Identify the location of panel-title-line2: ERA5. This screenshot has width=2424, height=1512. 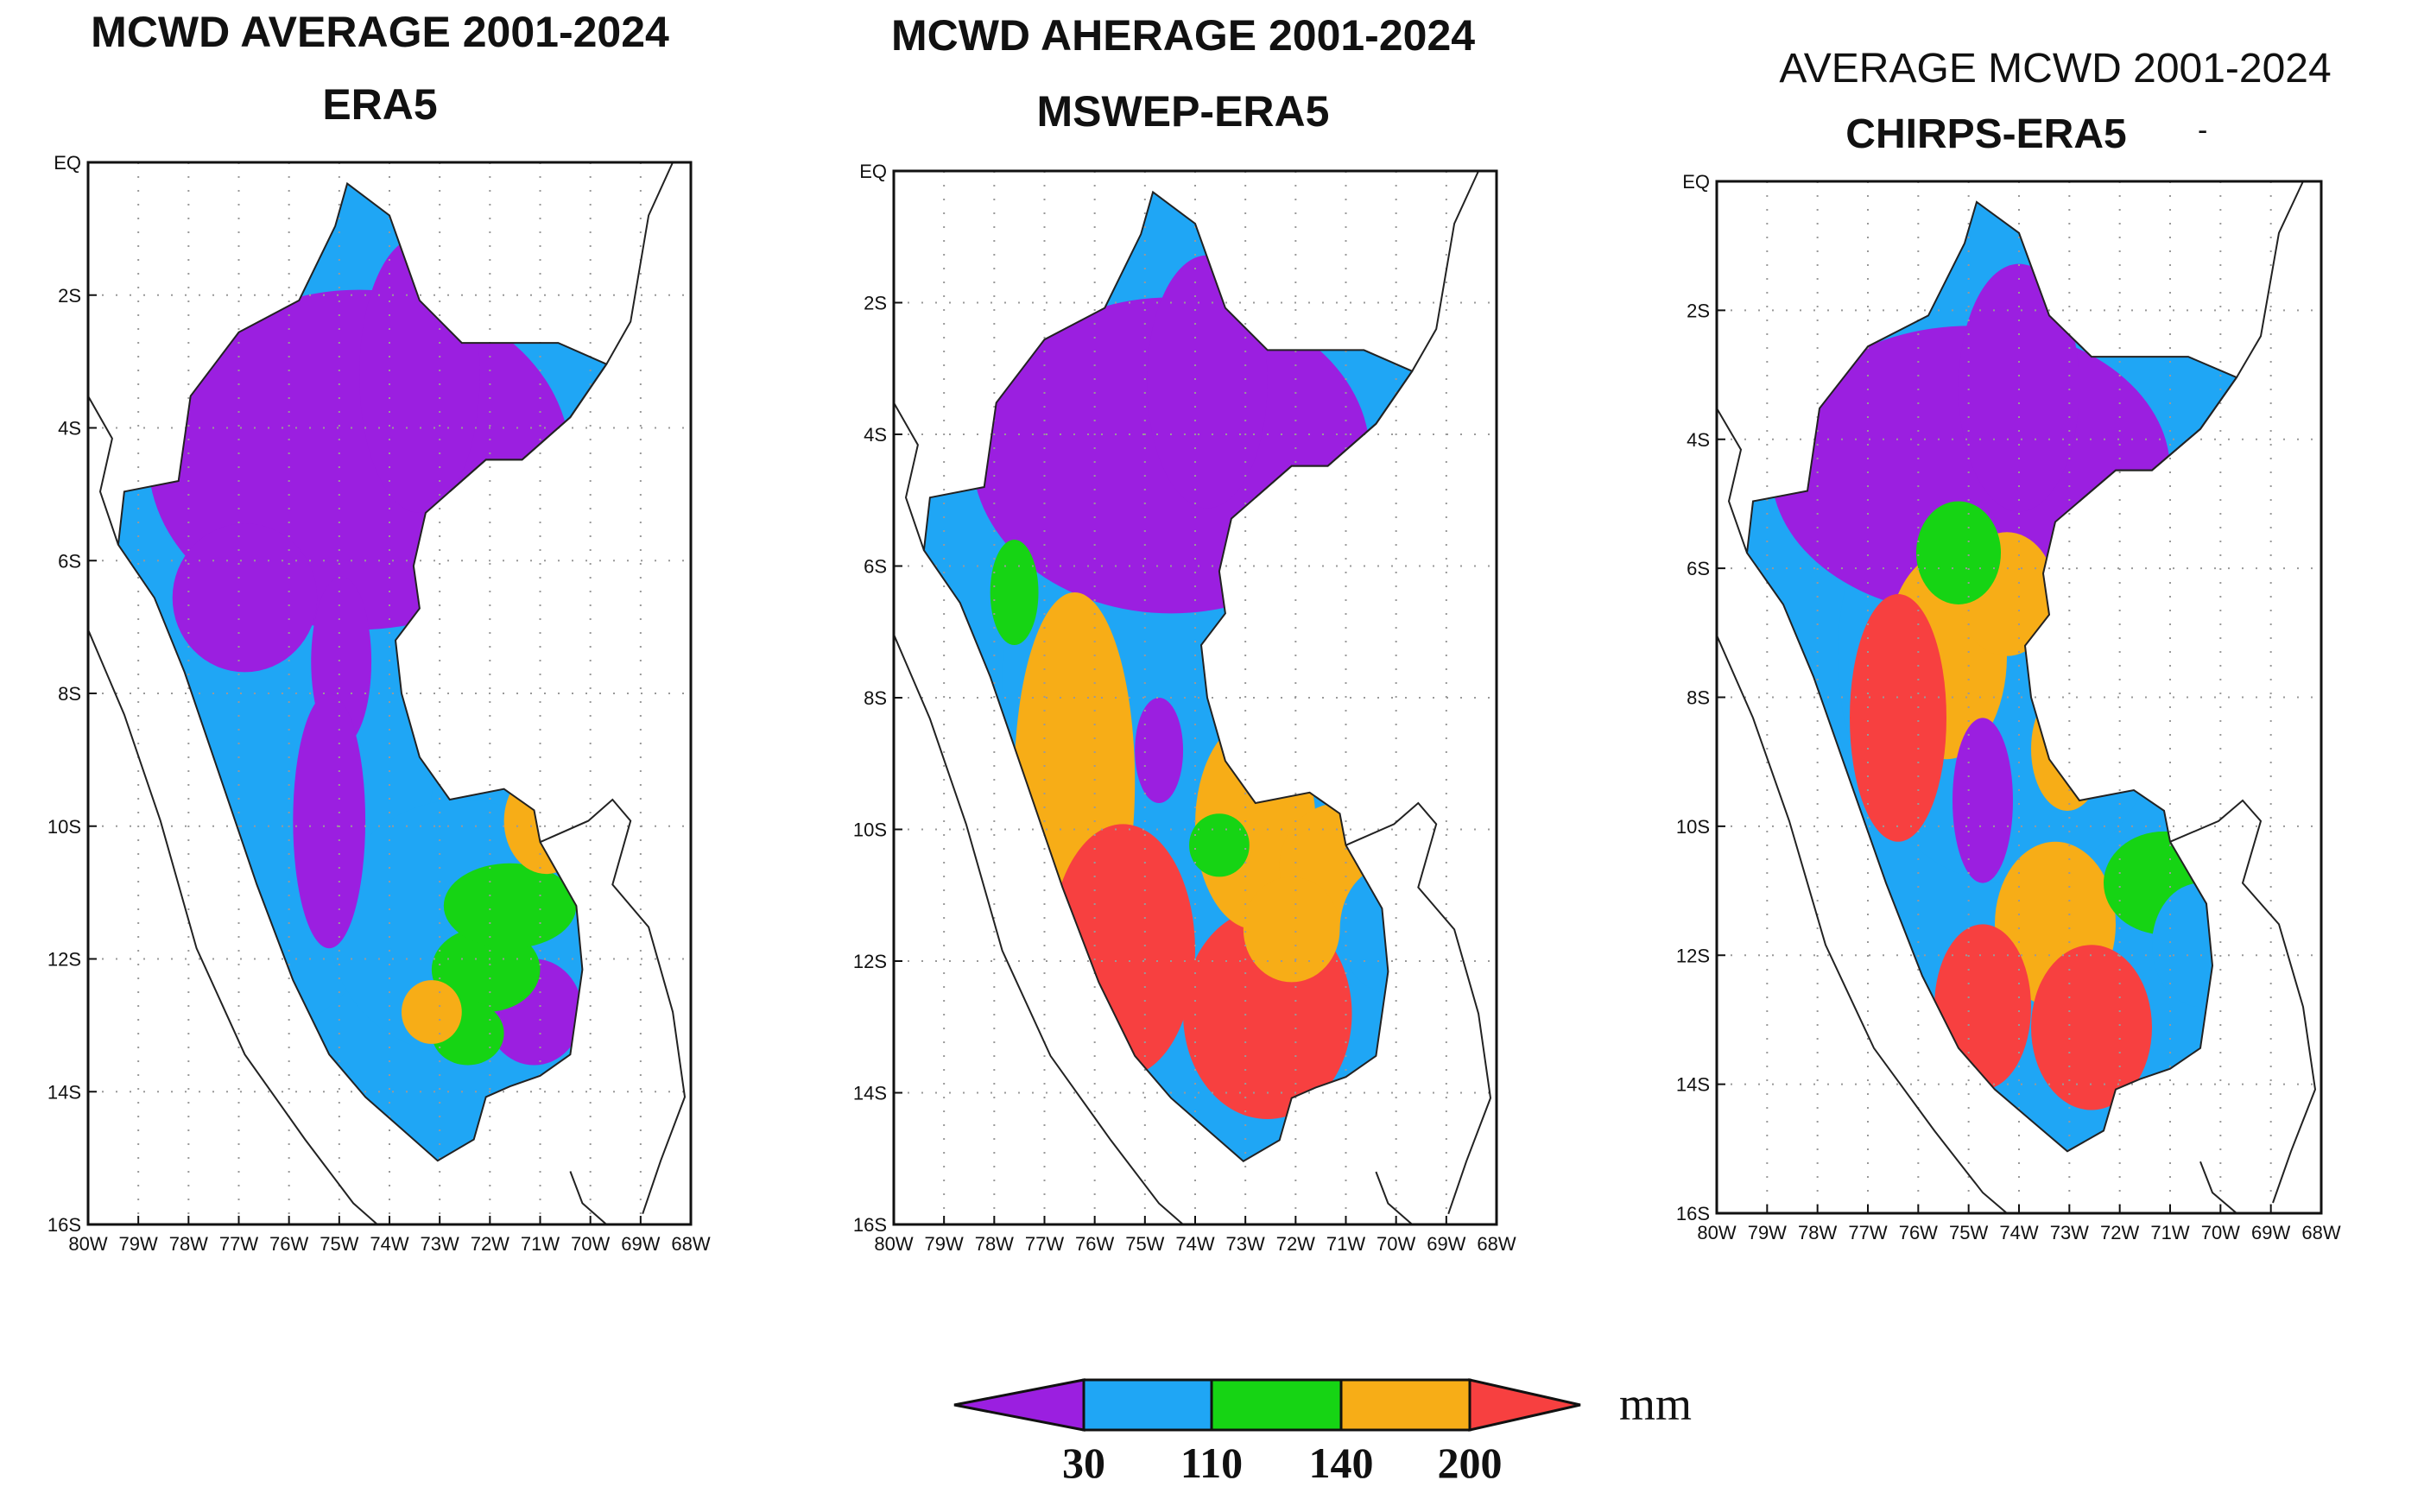
(380, 104).